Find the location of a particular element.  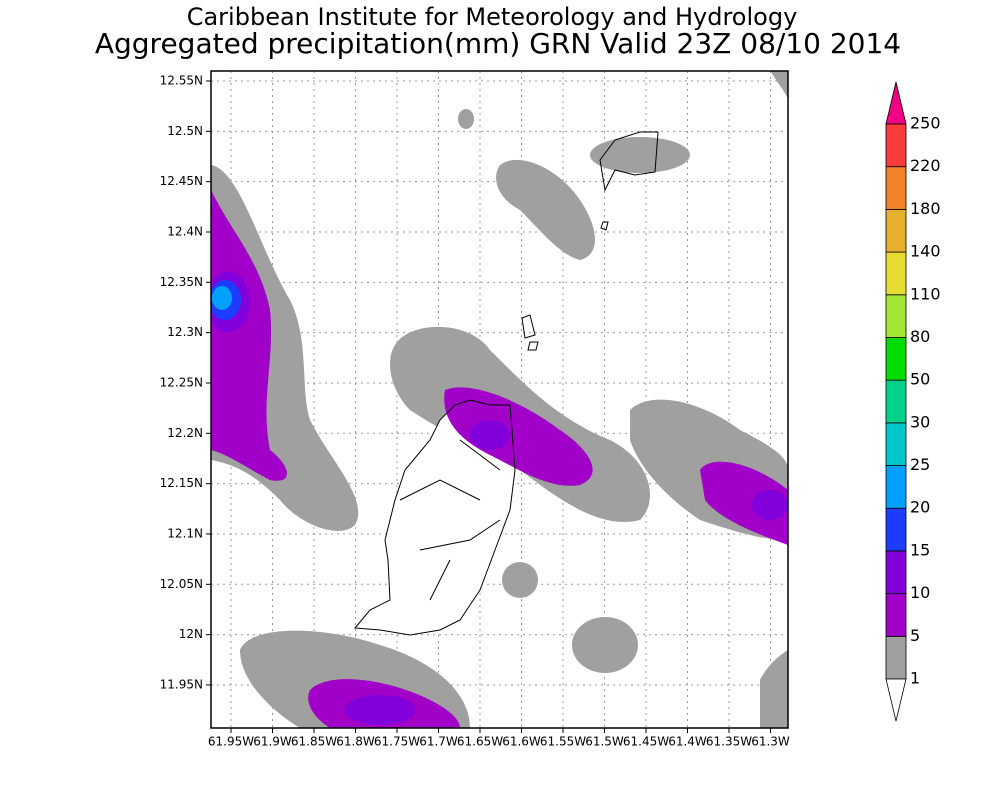

lat-label: 12.3N is located at coordinates (185, 332).